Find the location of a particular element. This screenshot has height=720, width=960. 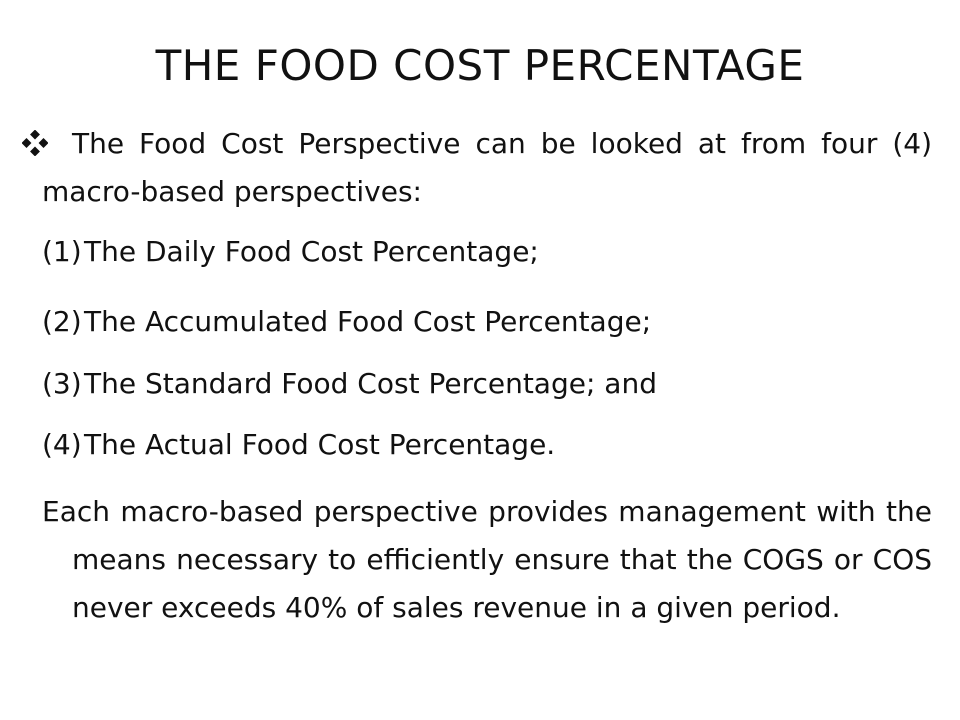

list-item-number: (2) is located at coordinates (62, 321).